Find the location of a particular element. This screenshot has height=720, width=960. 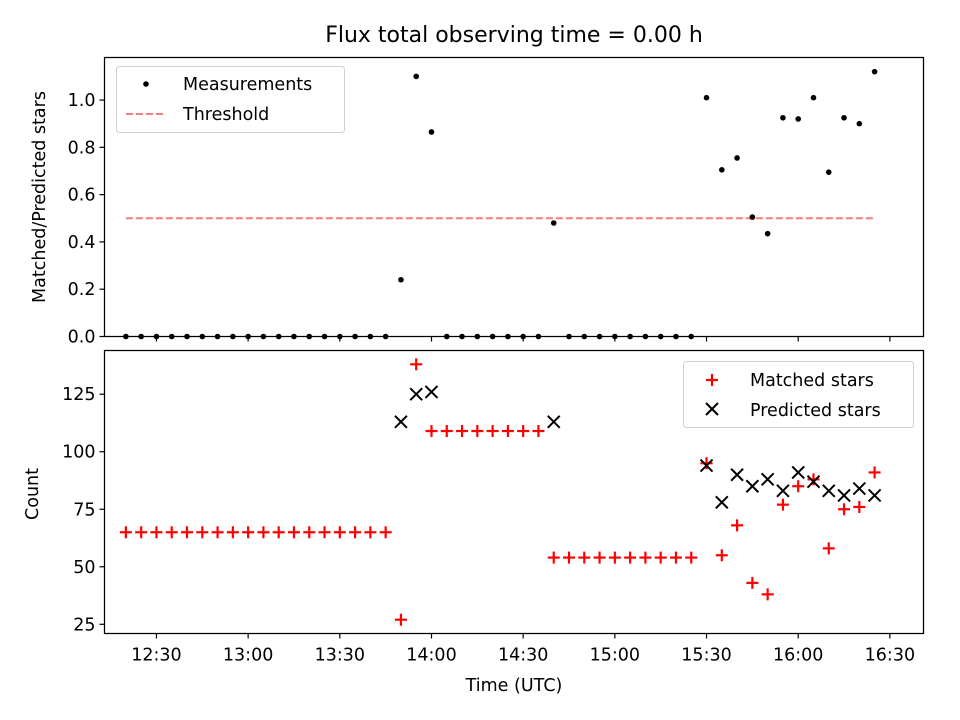

x-tick-label: 15:30 is located at coordinates (706, 656).